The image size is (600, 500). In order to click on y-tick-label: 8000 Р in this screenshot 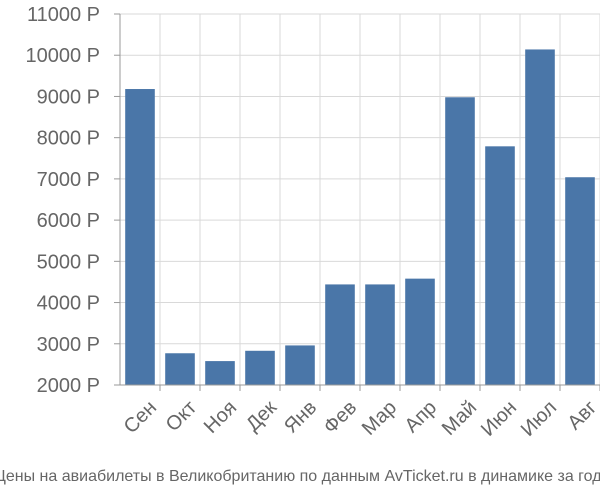, I will do `click(68, 139)`.